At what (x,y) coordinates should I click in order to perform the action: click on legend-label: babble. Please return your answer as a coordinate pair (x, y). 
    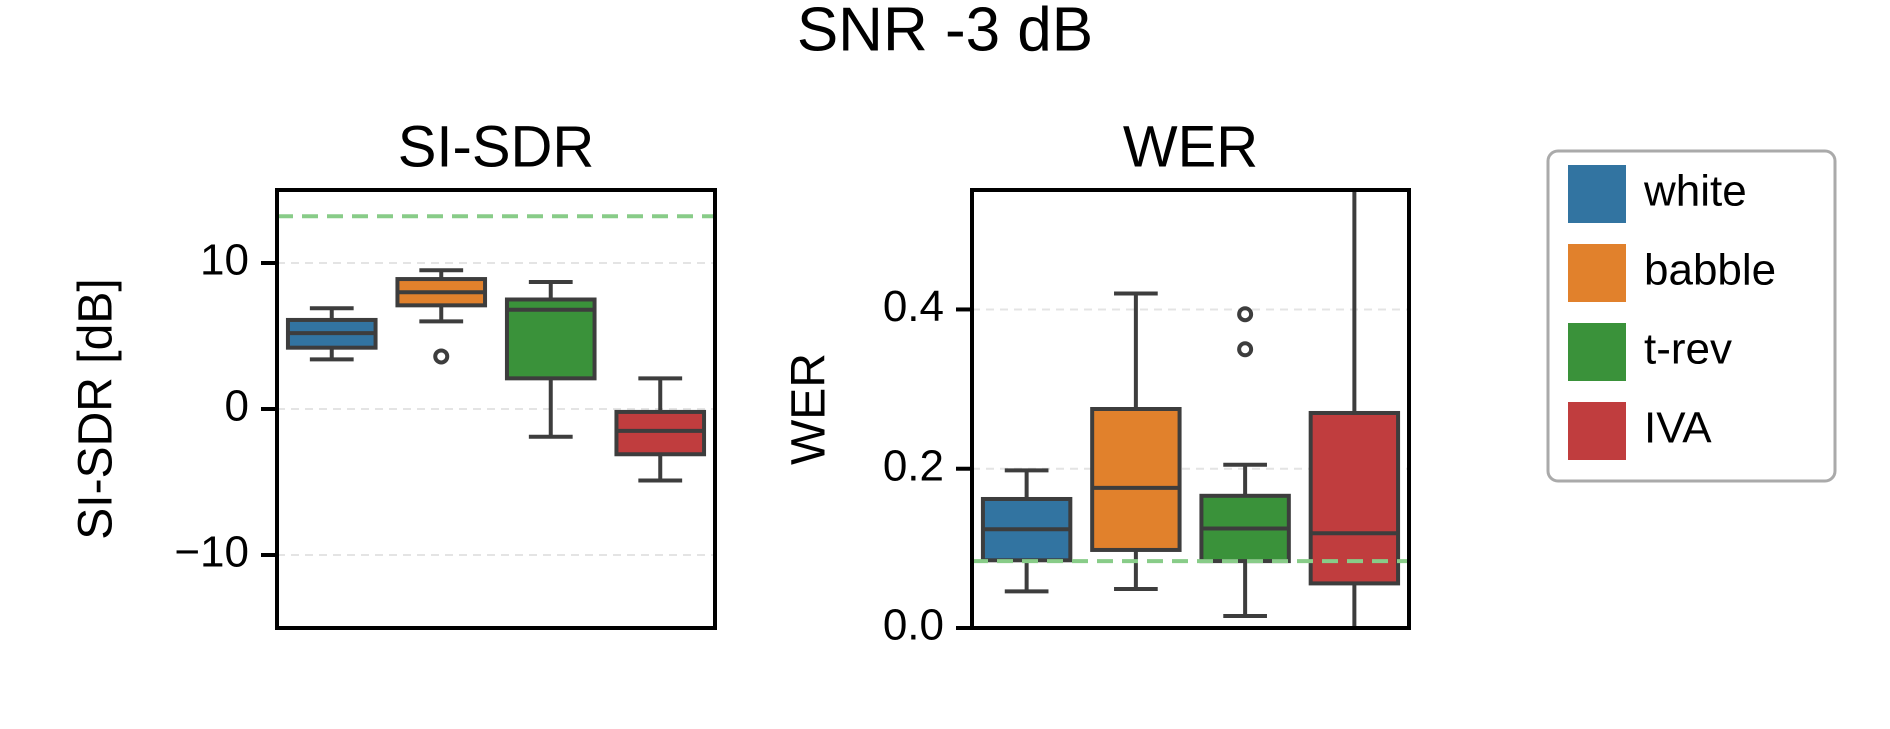
    Looking at the image, I should click on (1710, 270).